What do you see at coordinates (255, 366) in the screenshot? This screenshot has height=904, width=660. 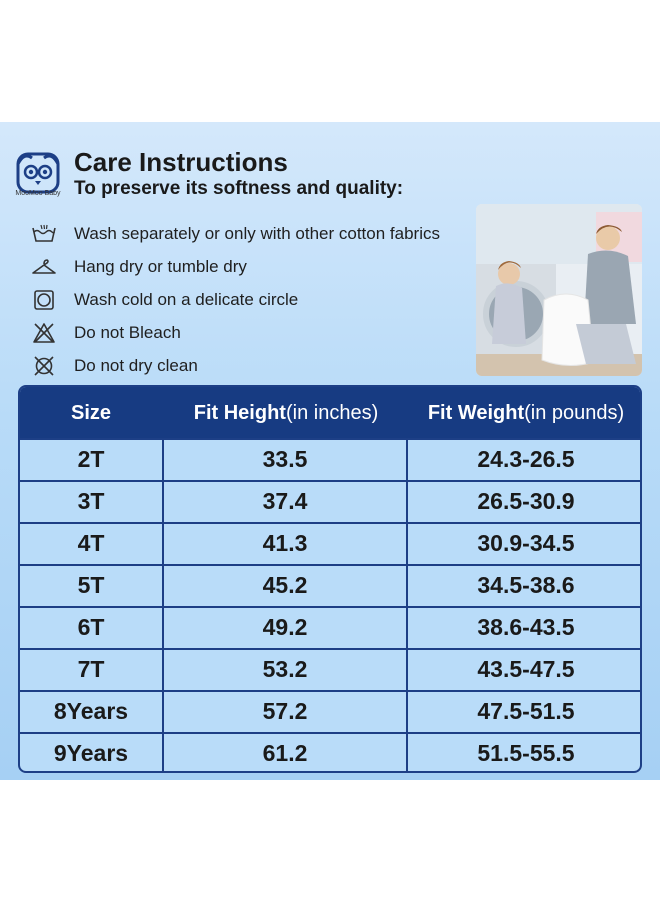 I see `care-item: Do not dry clean` at bounding box center [255, 366].